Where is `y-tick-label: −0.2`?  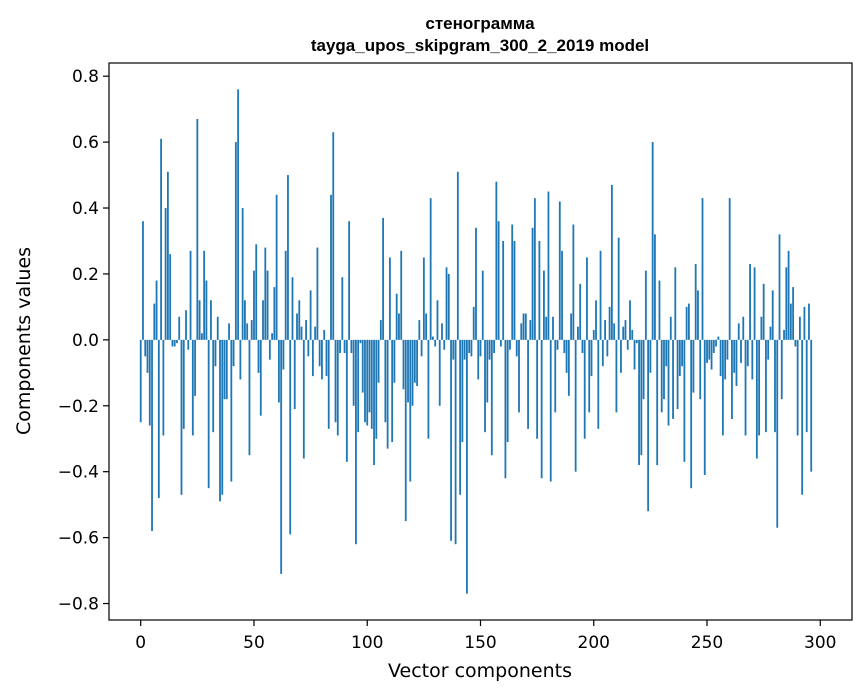 y-tick-label: −0.2 is located at coordinates (78, 407).